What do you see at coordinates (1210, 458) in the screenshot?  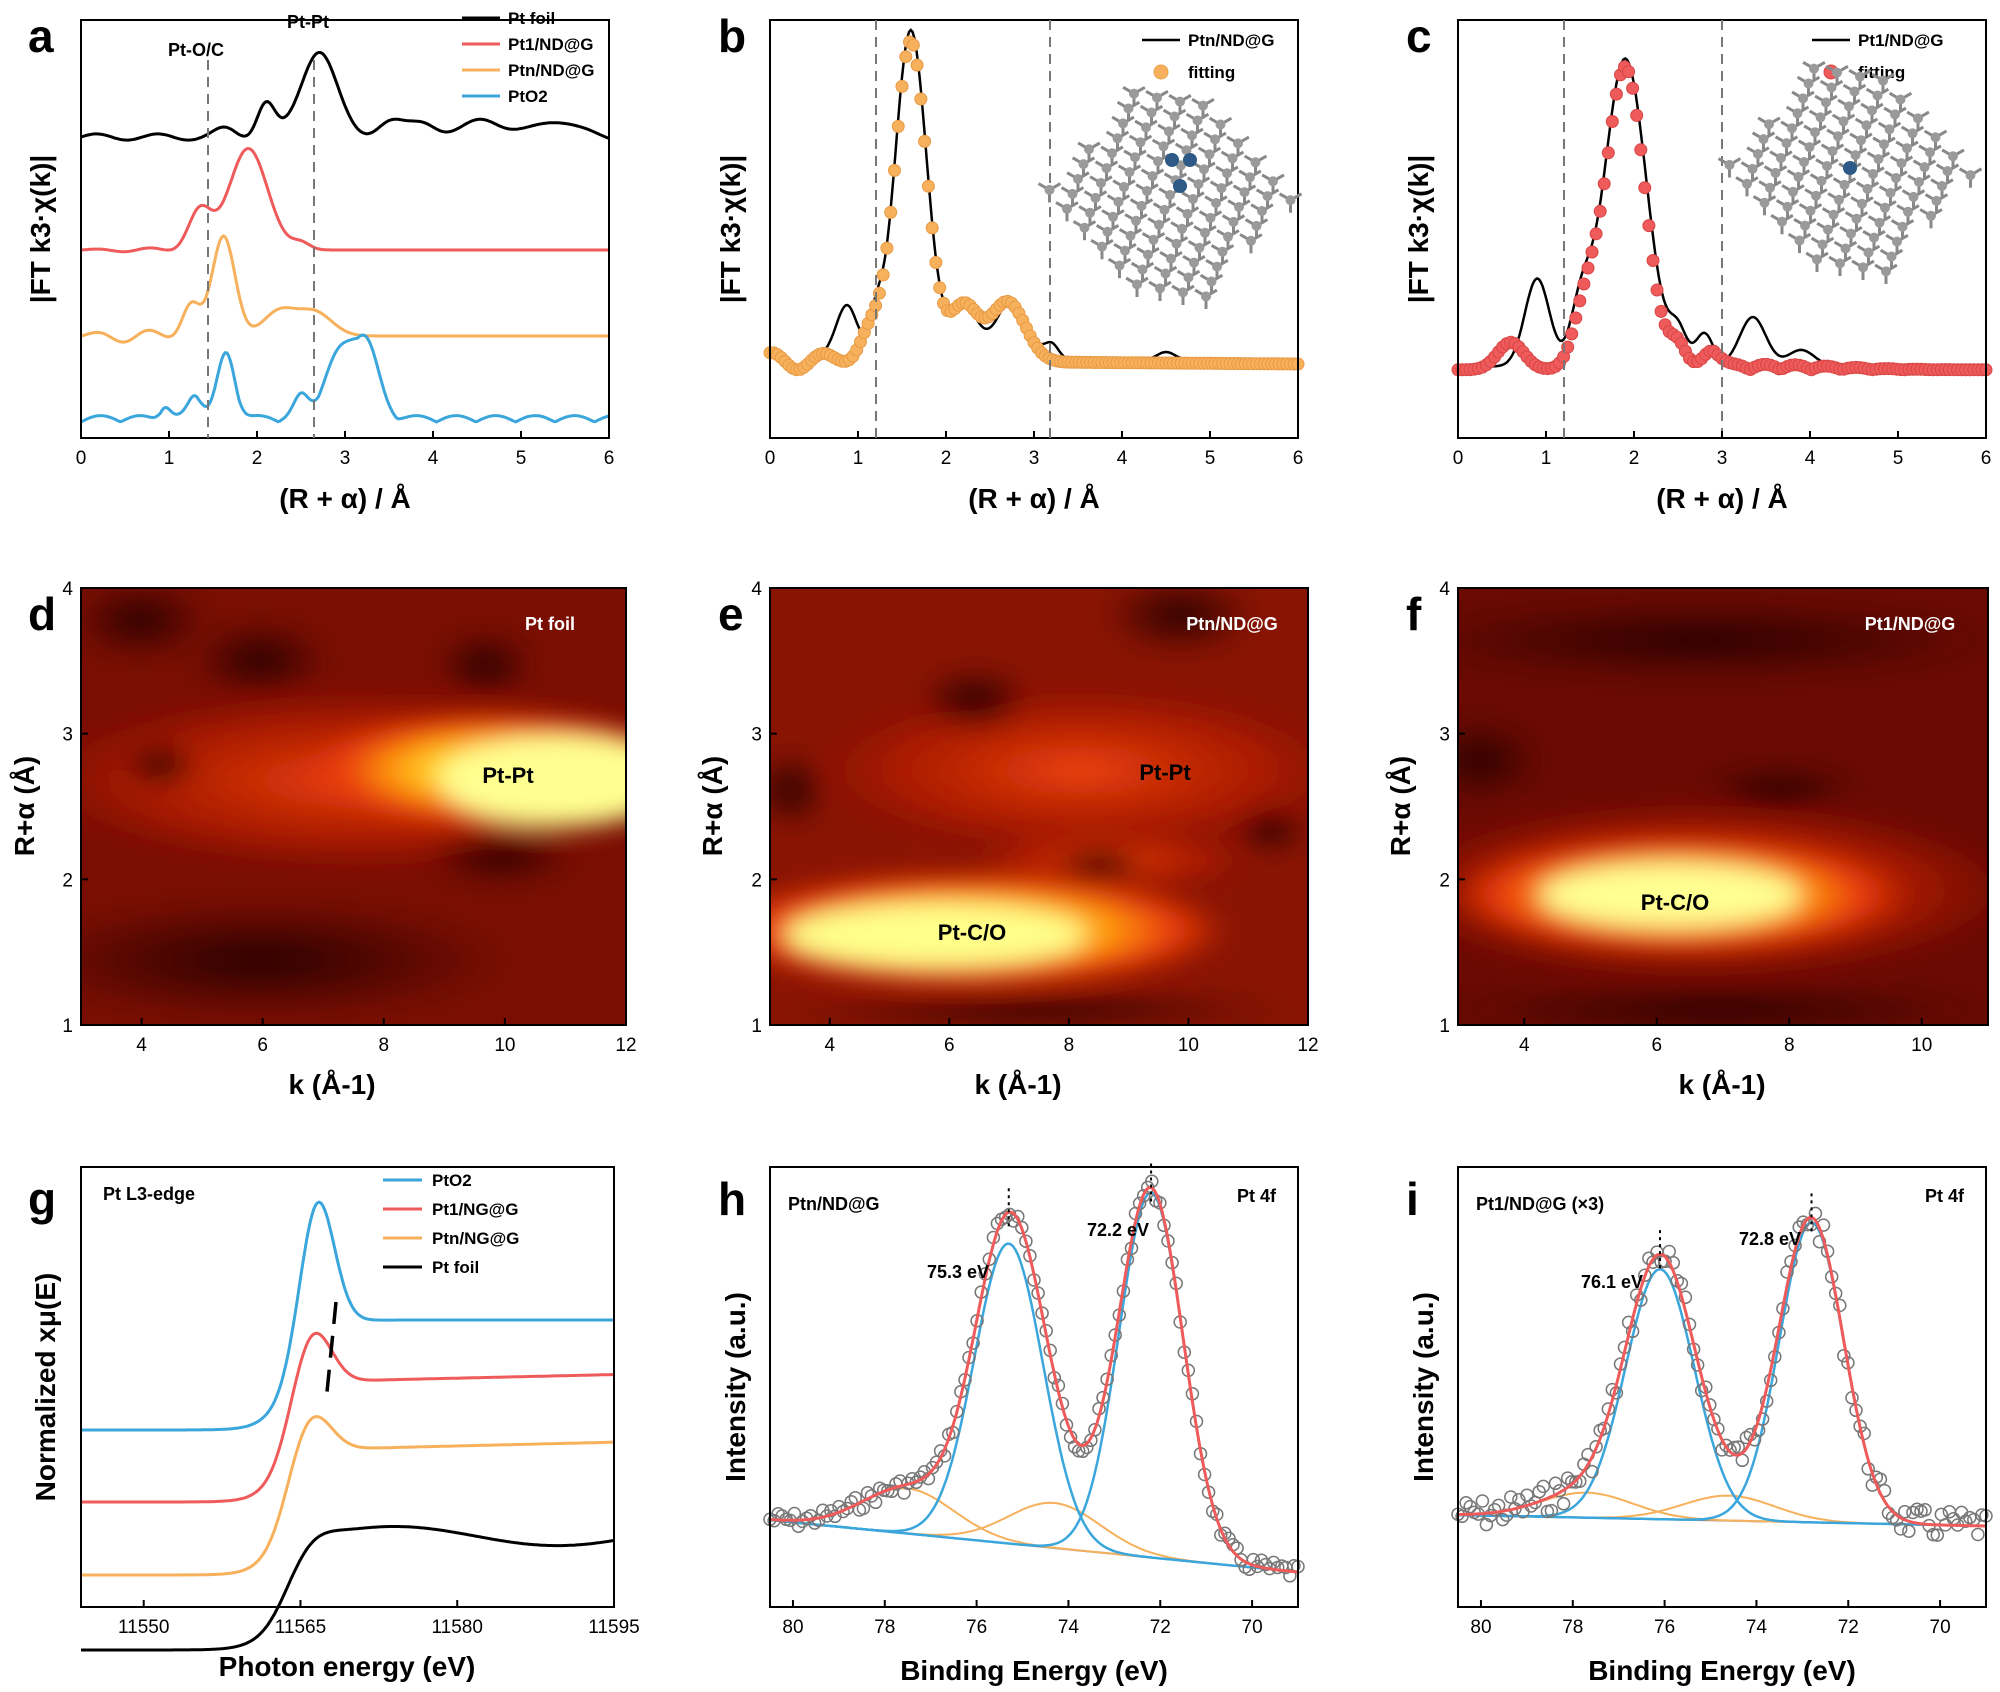 I see `x-tick-label: 5` at bounding box center [1210, 458].